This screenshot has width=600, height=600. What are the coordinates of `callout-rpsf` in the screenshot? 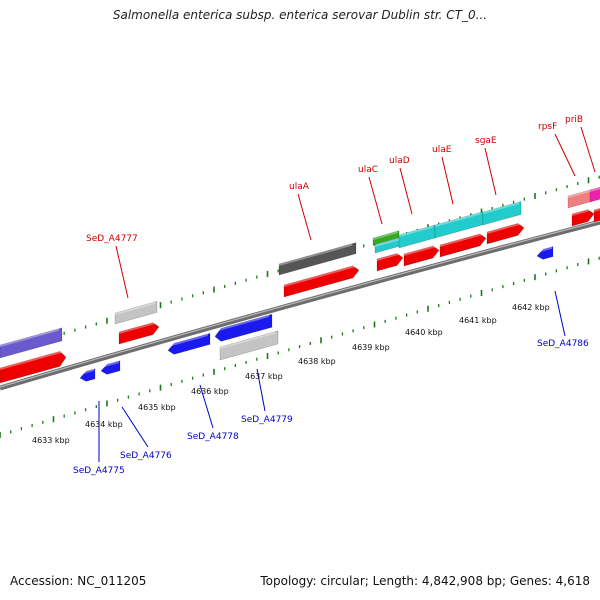 It's located at (565, 155).